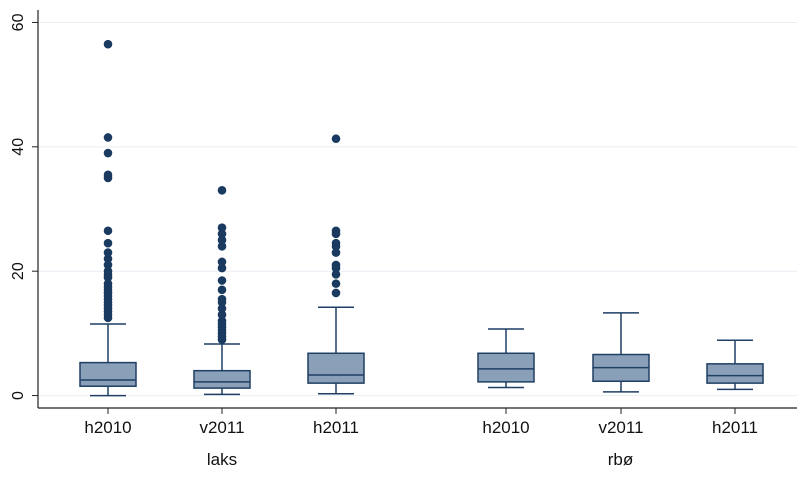 This screenshot has height=482, width=809. Describe the element at coordinates (222, 459) in the screenshot. I see `group-label: laks` at that location.